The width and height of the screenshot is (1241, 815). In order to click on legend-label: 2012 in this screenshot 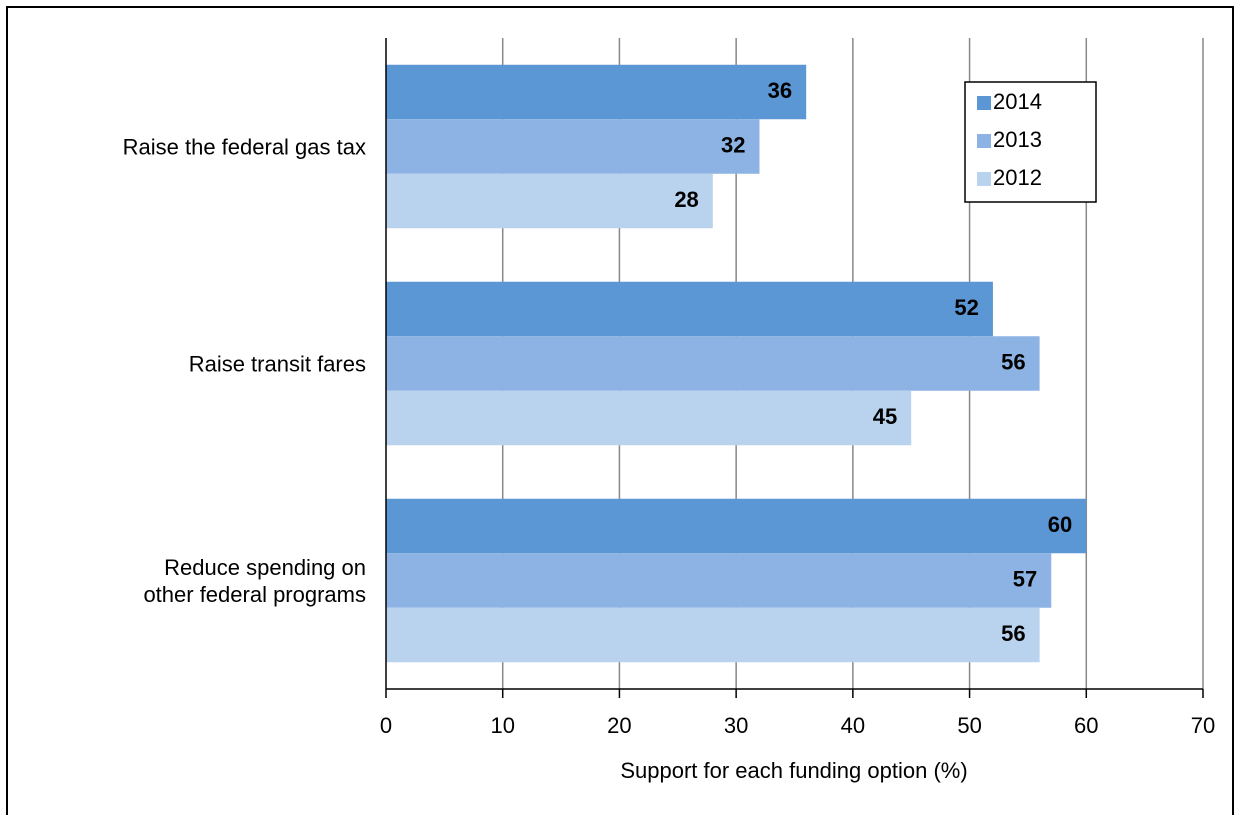, I will do `click(1017, 177)`.